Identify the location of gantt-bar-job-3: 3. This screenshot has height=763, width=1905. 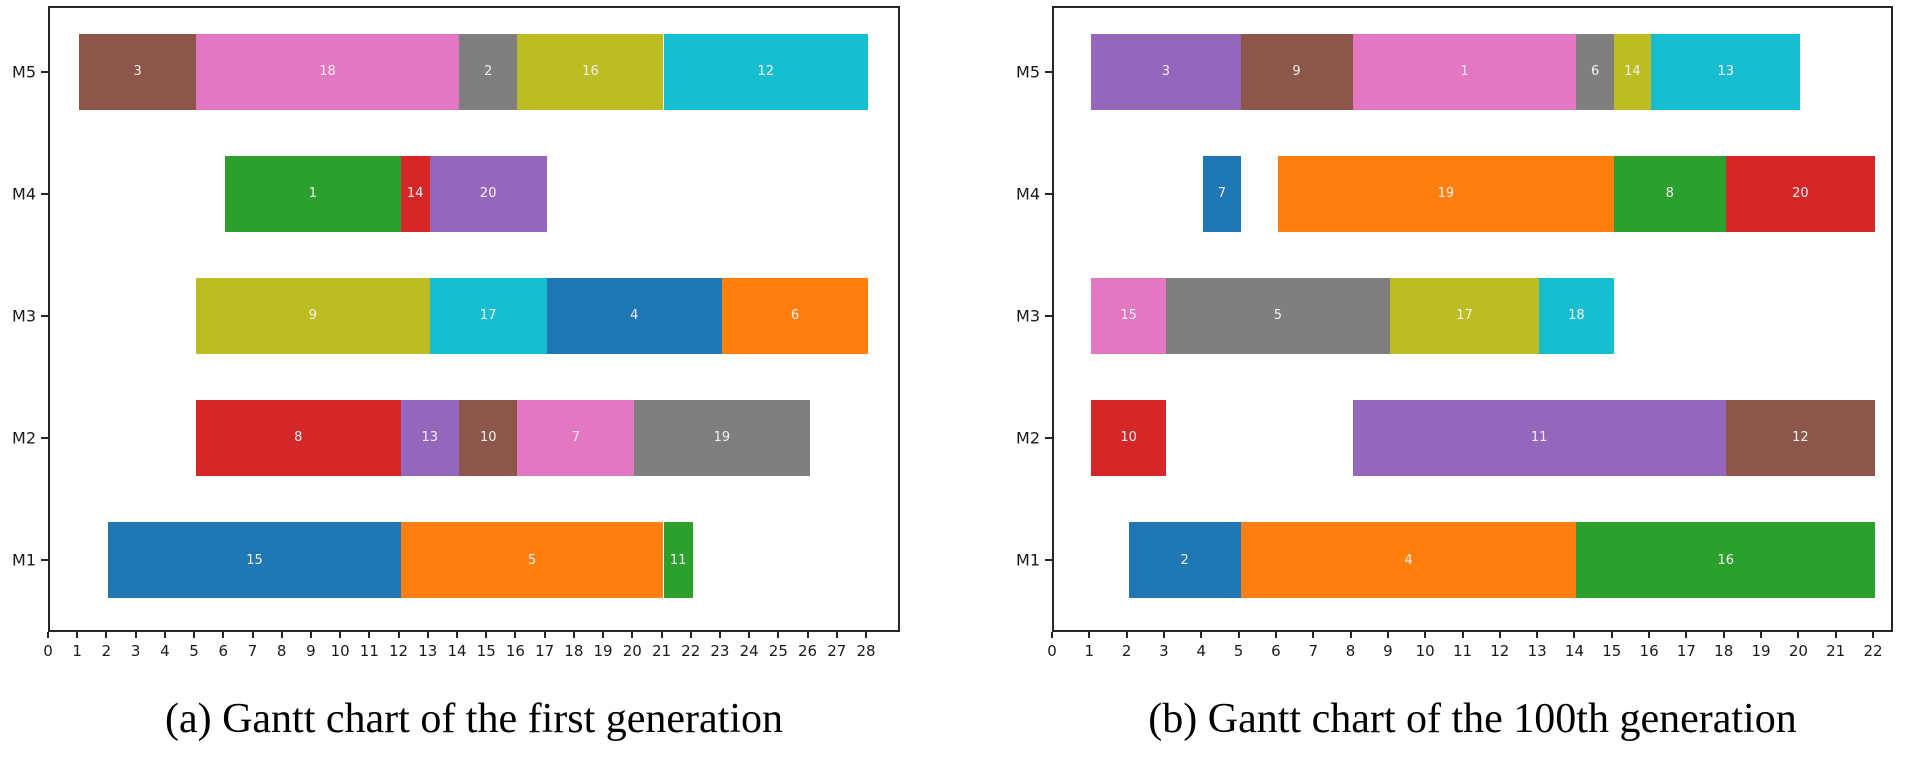
(138, 71).